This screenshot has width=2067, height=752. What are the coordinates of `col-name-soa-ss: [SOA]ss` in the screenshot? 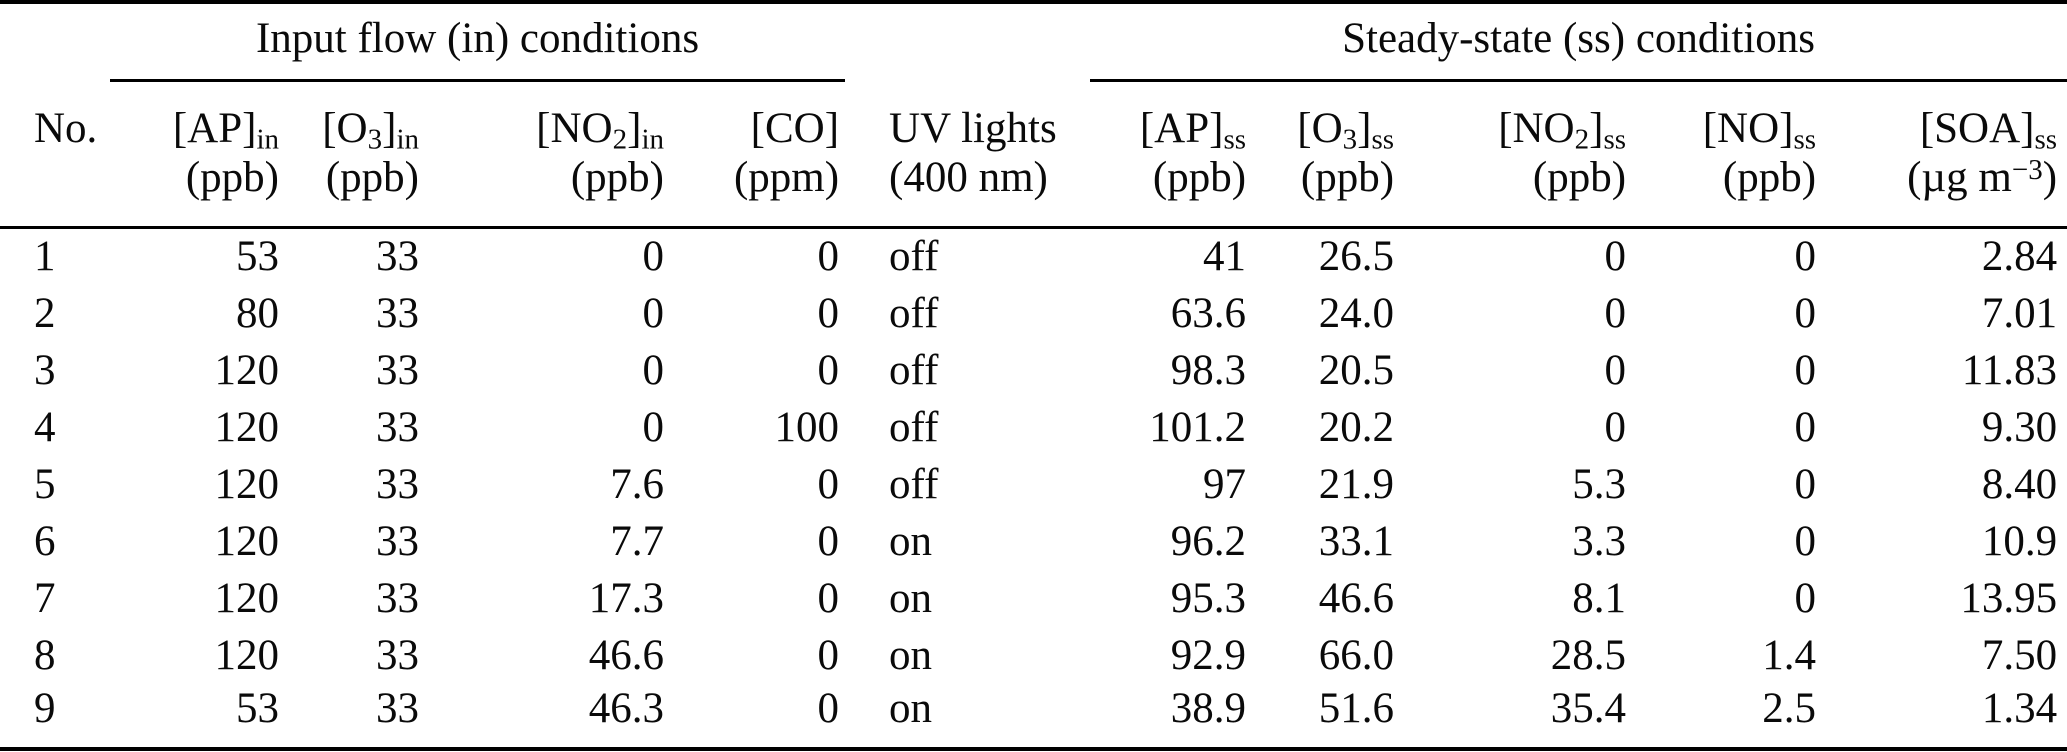 It's located at (1944, 118).